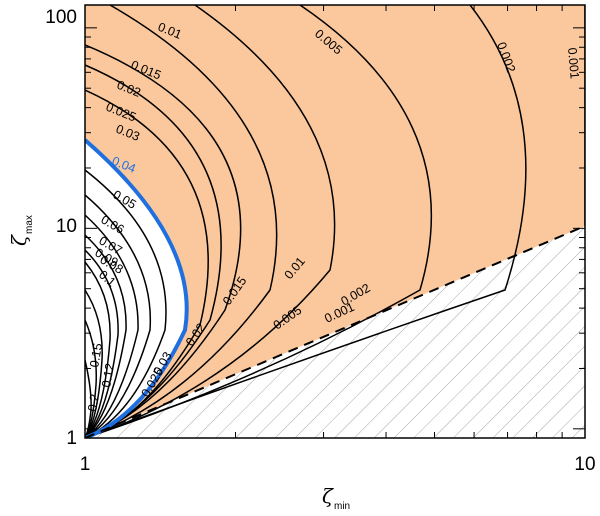  I want to click on y-axis-label: ζ max, so click(21, 230).